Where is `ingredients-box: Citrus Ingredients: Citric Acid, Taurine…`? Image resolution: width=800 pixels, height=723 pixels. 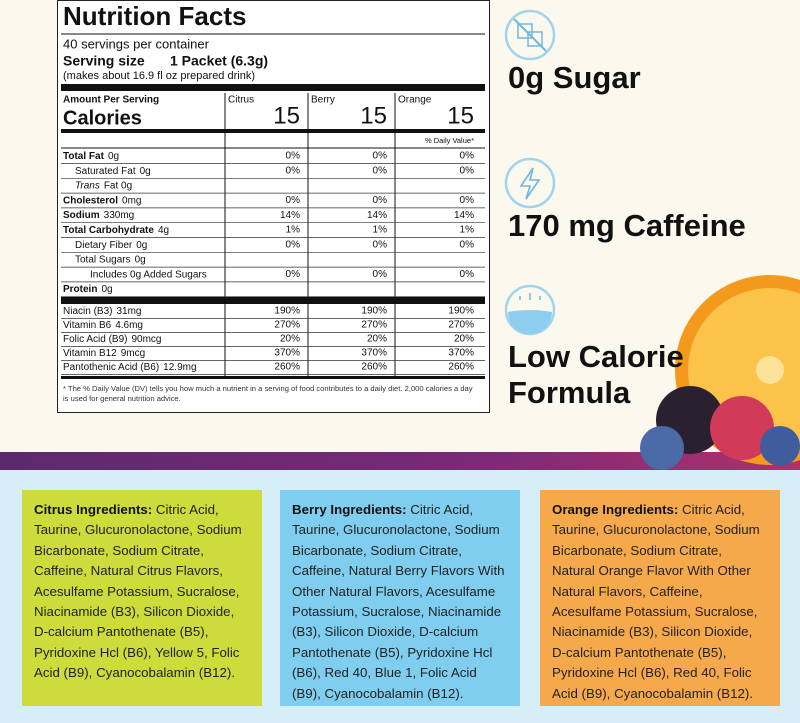
ingredients-box: Citrus Ingredients: Citric Acid, Taurine… is located at coordinates (142, 598).